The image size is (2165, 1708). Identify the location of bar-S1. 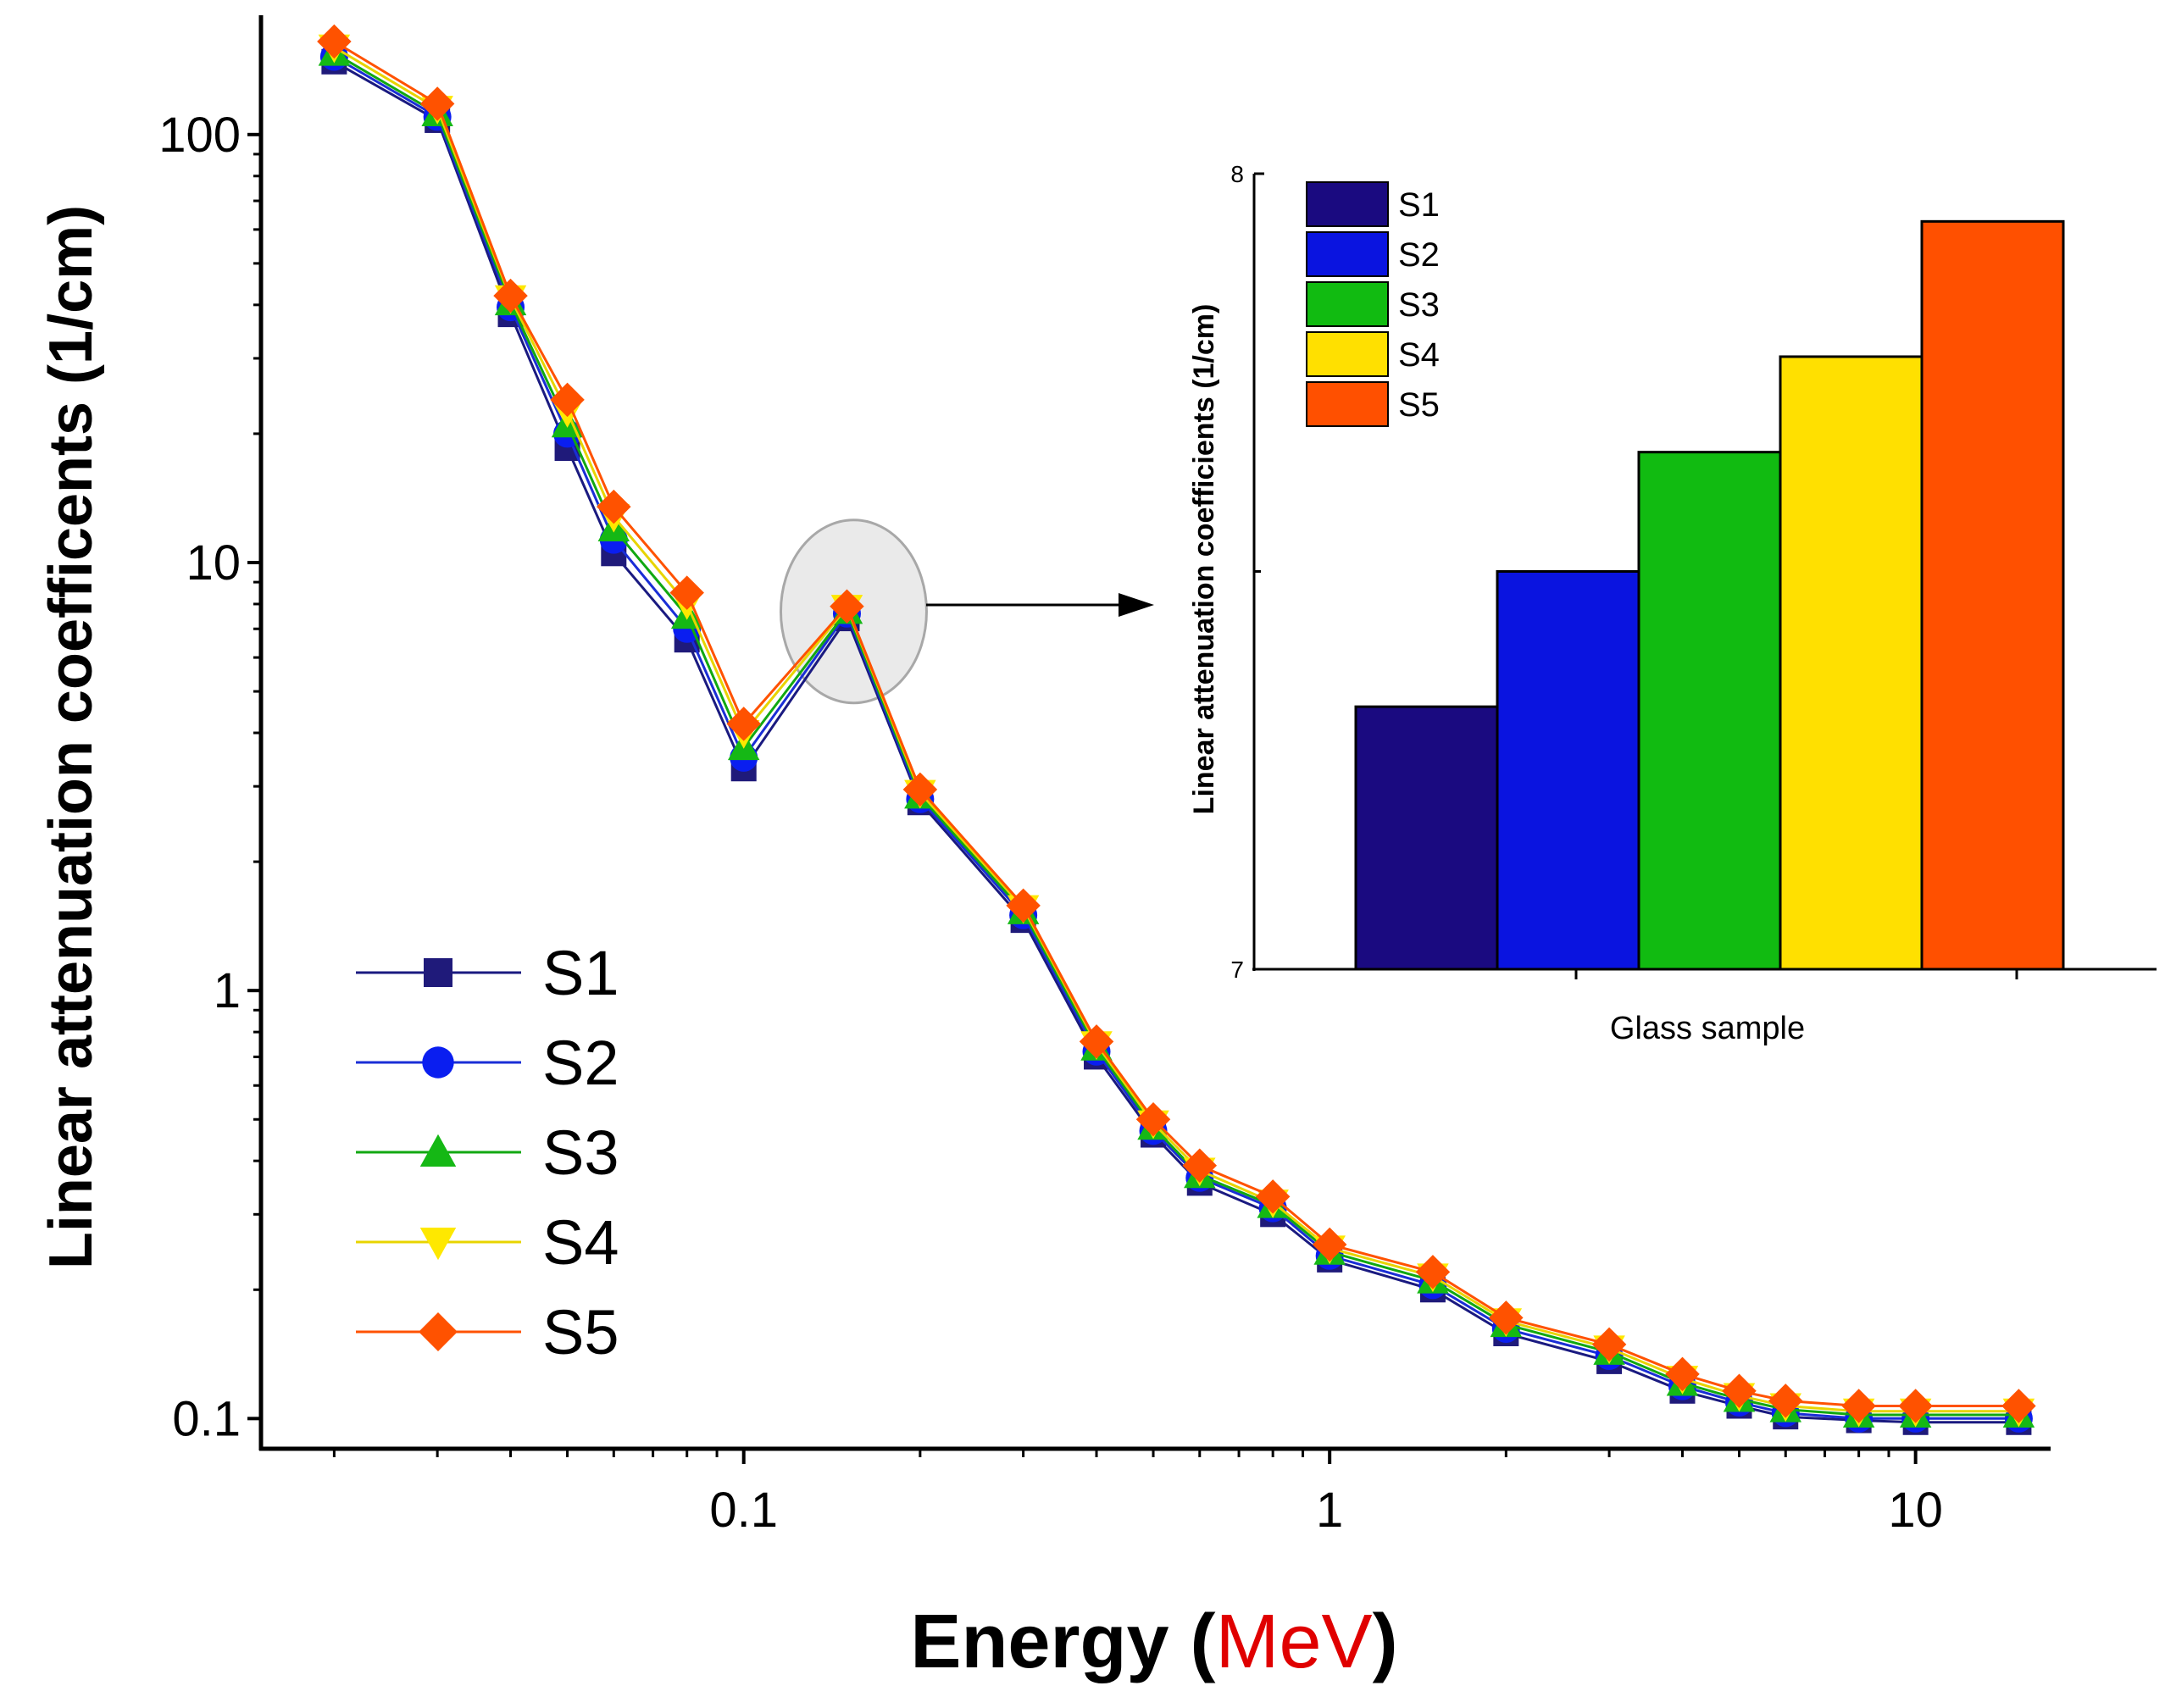
(1426, 838).